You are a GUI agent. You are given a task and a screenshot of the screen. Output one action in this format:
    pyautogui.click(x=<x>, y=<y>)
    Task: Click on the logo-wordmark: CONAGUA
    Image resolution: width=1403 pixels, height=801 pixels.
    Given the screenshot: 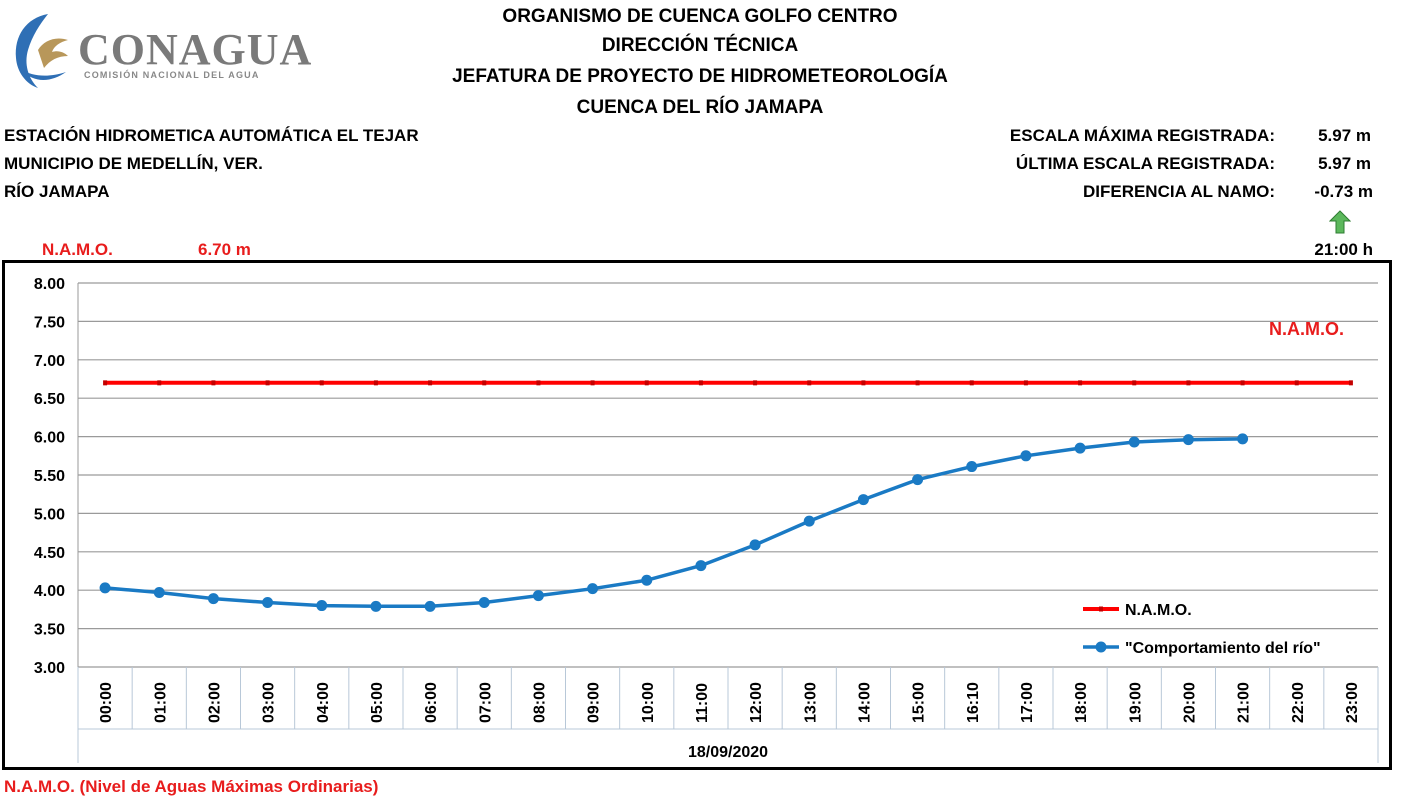 What is the action you would take?
    pyautogui.click(x=195, y=49)
    